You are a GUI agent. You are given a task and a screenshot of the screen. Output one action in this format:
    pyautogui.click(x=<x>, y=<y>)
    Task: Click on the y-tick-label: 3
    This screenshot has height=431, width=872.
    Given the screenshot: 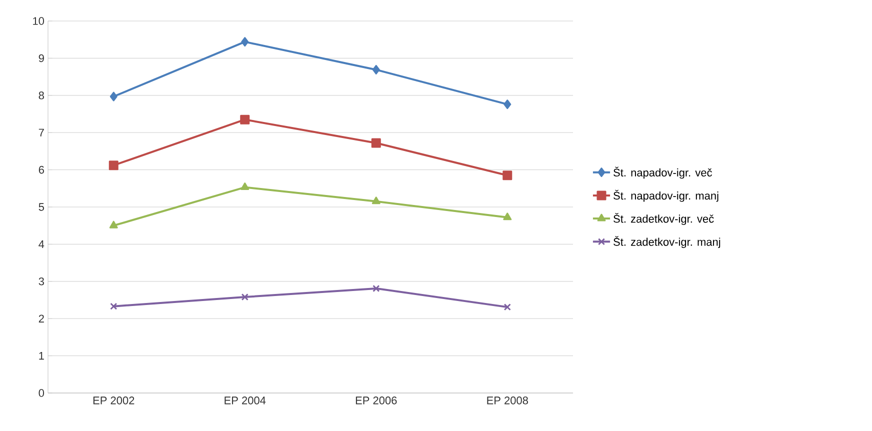 What is the action you would take?
    pyautogui.click(x=41, y=282)
    